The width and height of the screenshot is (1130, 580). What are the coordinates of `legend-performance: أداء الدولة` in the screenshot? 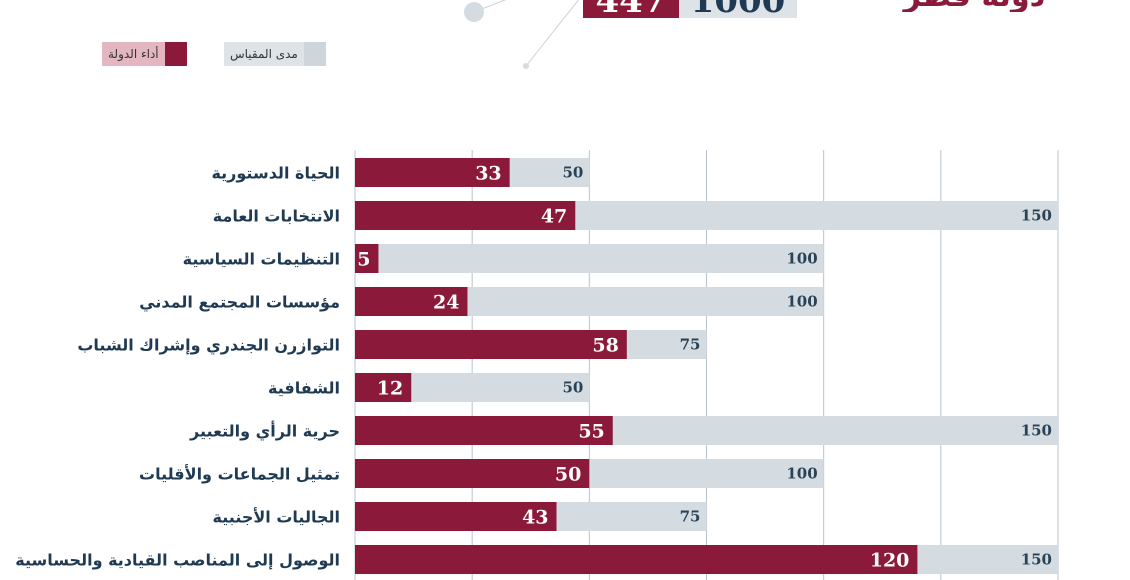 It's located at (144, 54).